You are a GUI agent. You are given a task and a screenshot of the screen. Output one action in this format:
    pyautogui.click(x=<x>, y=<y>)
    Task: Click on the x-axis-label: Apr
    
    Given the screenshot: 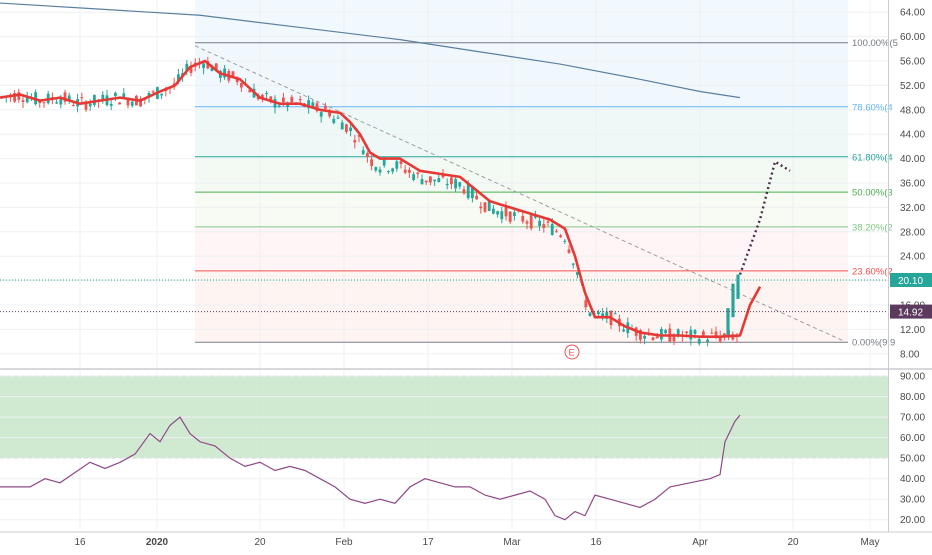 What is the action you would take?
    pyautogui.click(x=700, y=542)
    